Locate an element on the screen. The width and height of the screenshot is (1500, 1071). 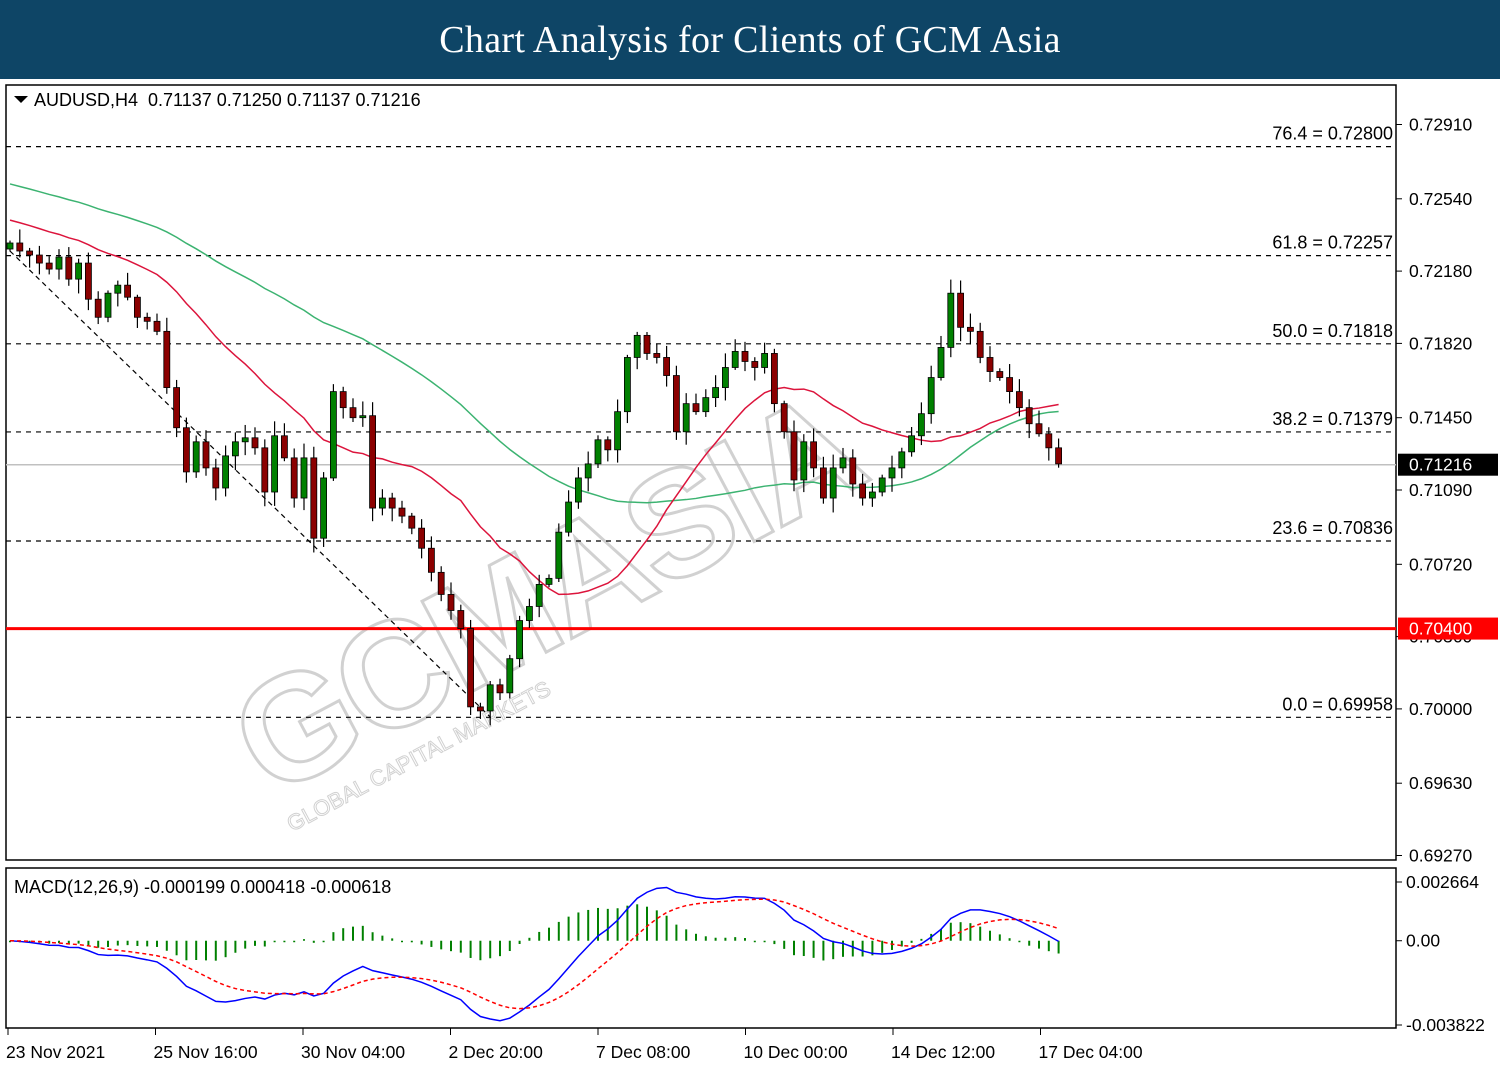
macd-panel-frame is located at coordinates (701, 948).